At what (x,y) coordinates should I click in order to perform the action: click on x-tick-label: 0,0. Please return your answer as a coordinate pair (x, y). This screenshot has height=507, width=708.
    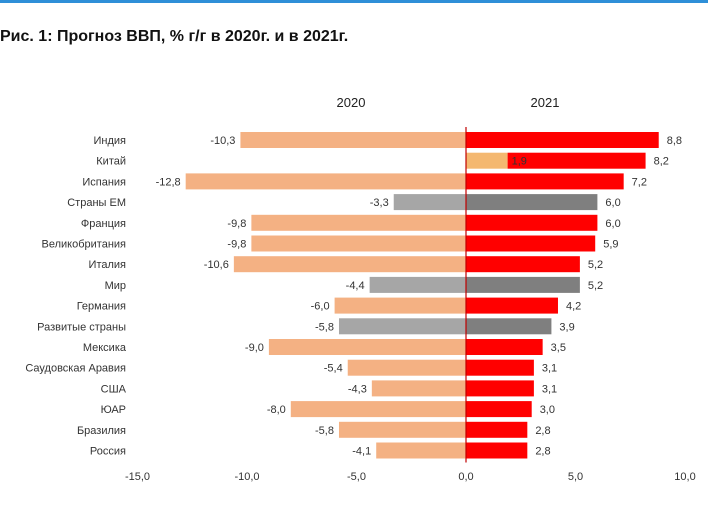
    Looking at the image, I should click on (465, 477).